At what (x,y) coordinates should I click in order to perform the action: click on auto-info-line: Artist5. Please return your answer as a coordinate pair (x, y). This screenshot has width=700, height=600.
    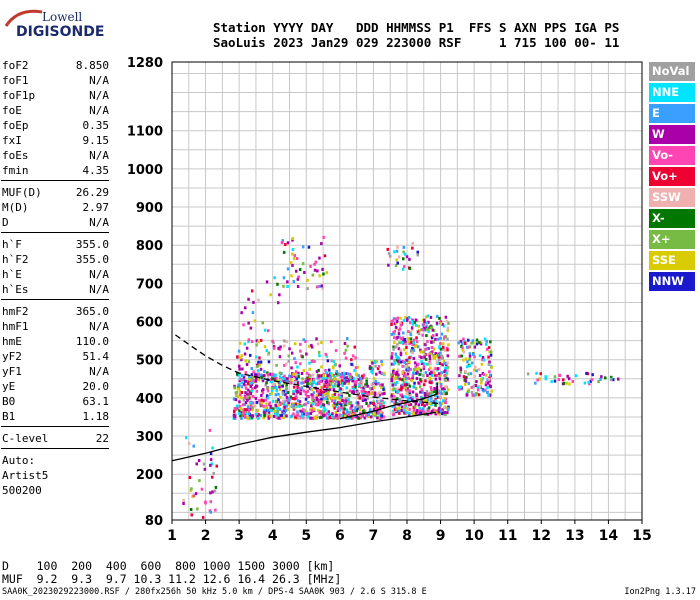
    Looking at the image, I should click on (25, 475).